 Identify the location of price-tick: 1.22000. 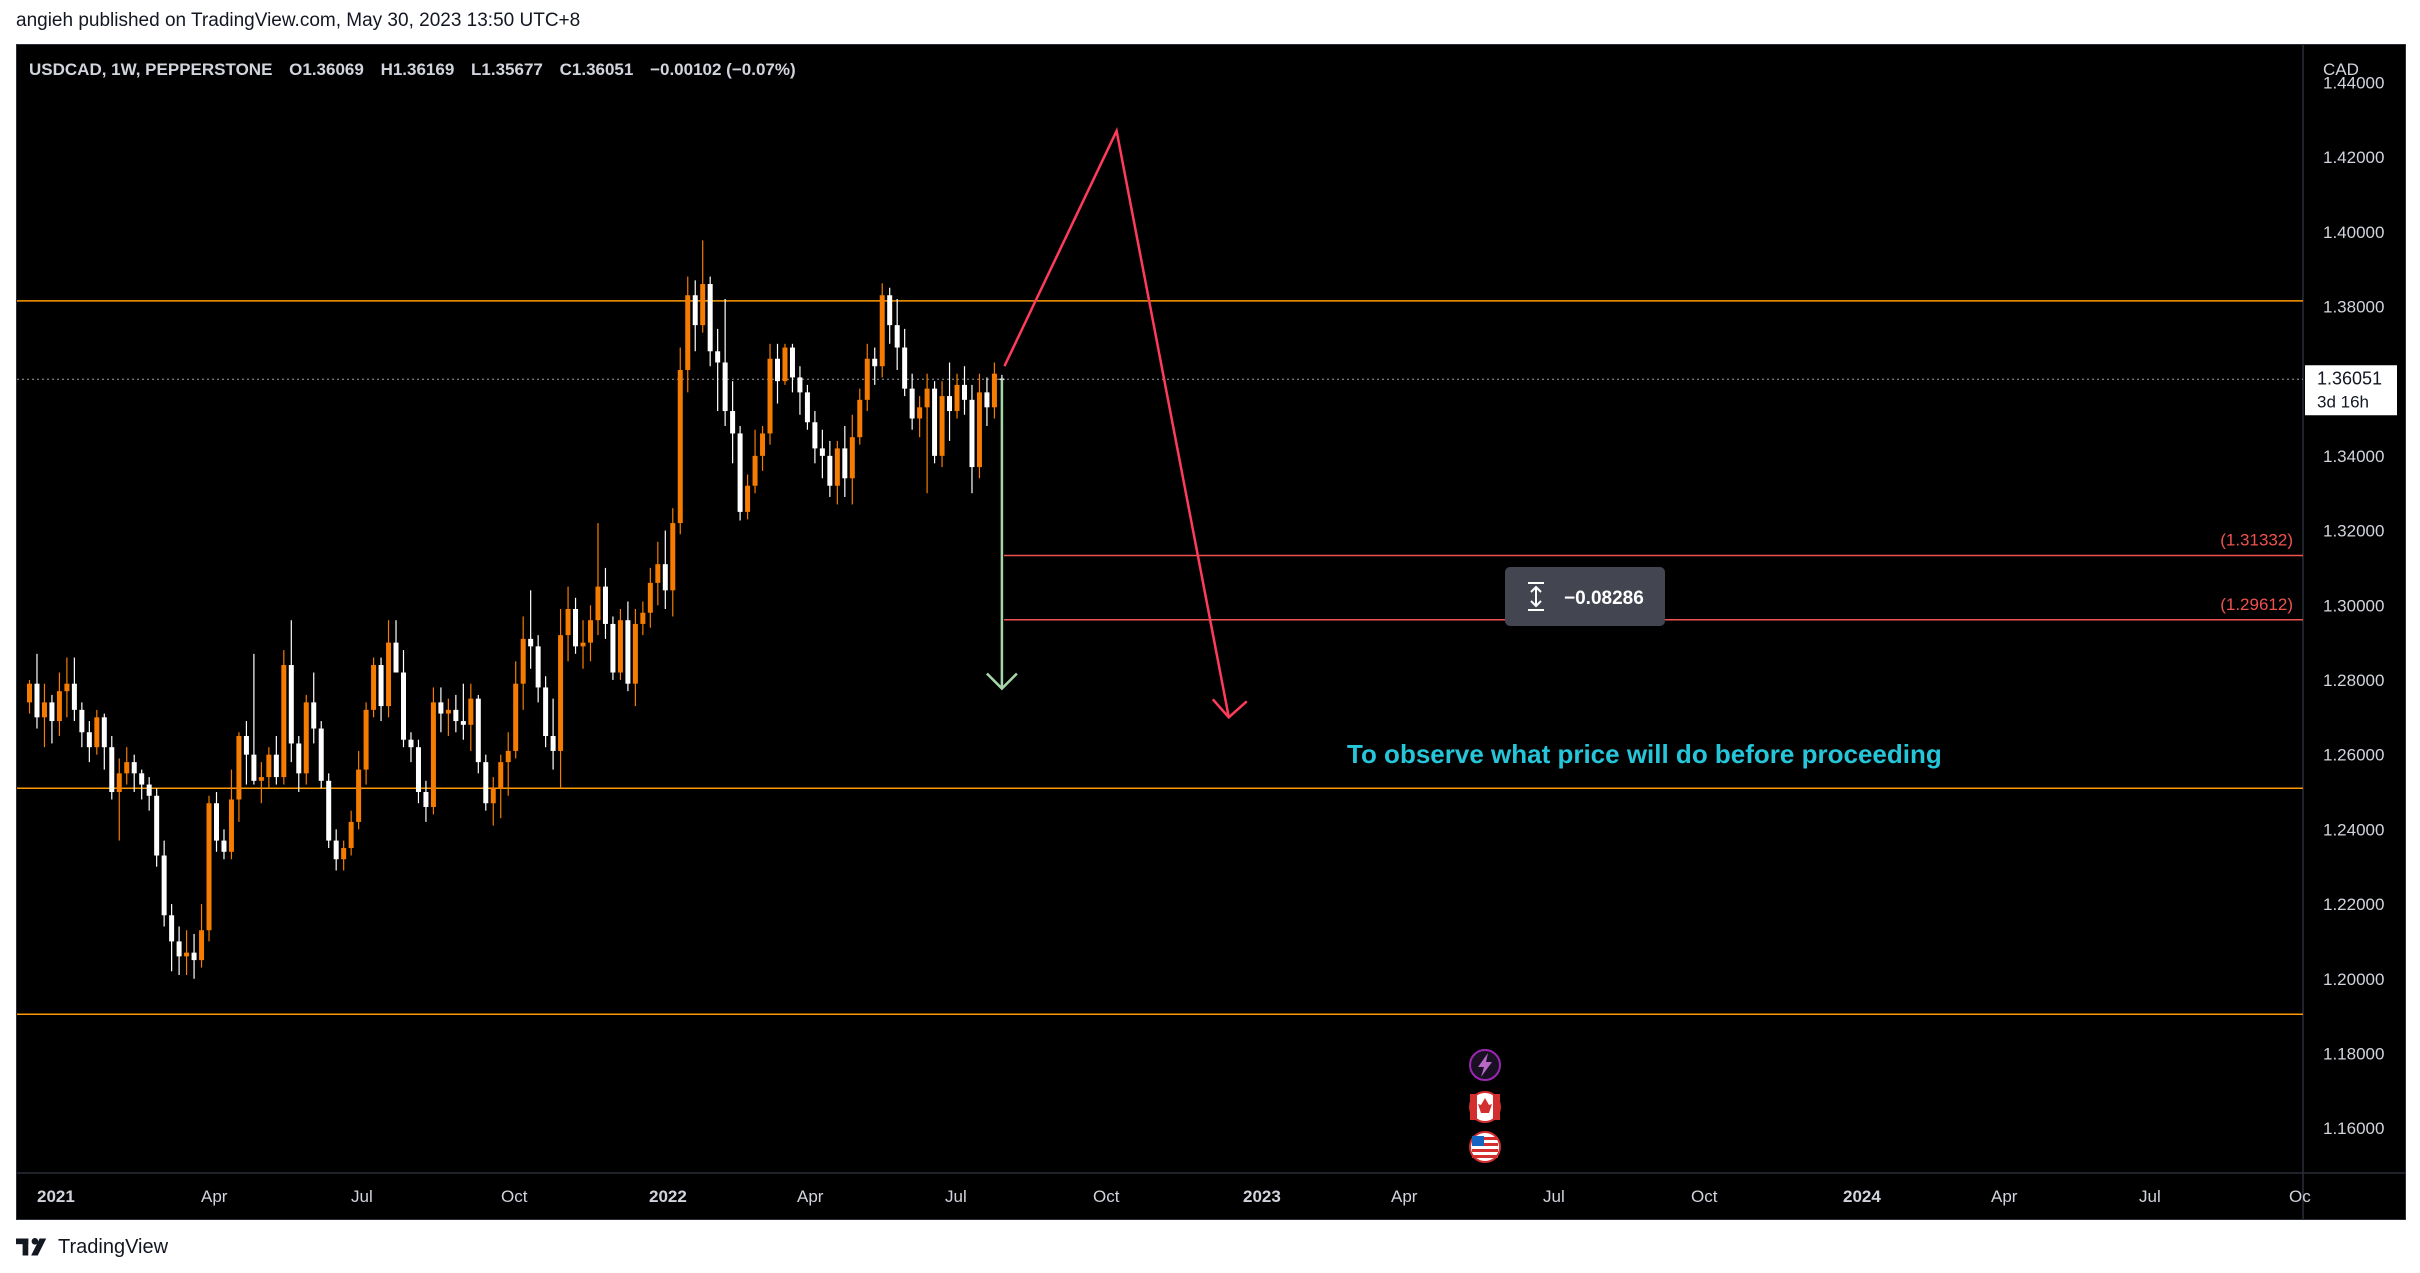
(2353, 904).